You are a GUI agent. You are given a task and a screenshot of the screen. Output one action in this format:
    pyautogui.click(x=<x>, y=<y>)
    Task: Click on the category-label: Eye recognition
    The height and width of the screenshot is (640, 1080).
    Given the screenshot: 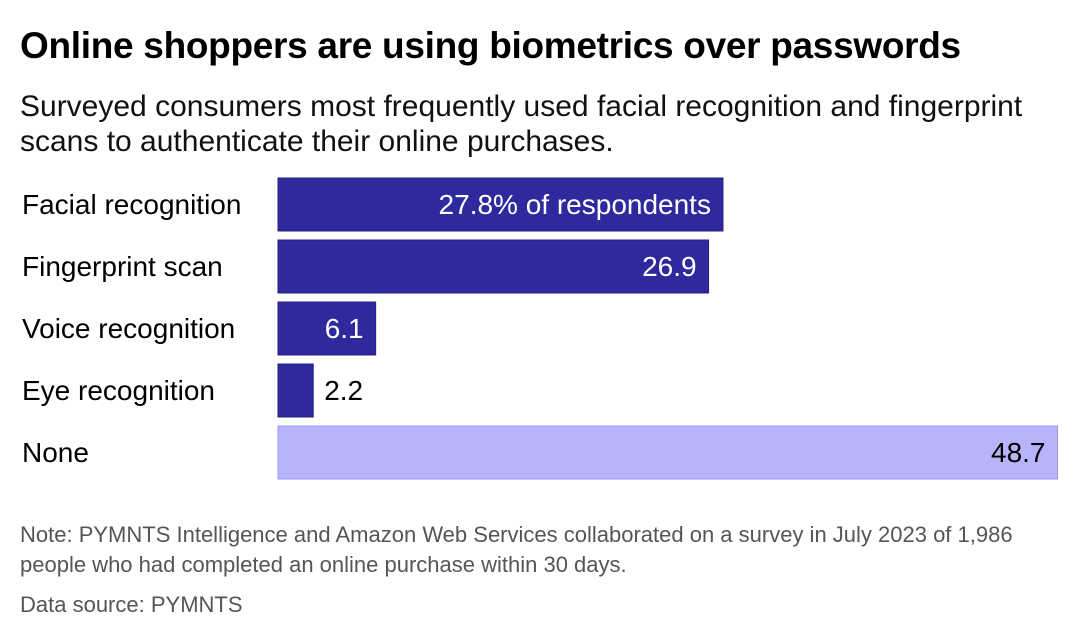 What is the action you would take?
    pyautogui.click(x=118, y=390)
    